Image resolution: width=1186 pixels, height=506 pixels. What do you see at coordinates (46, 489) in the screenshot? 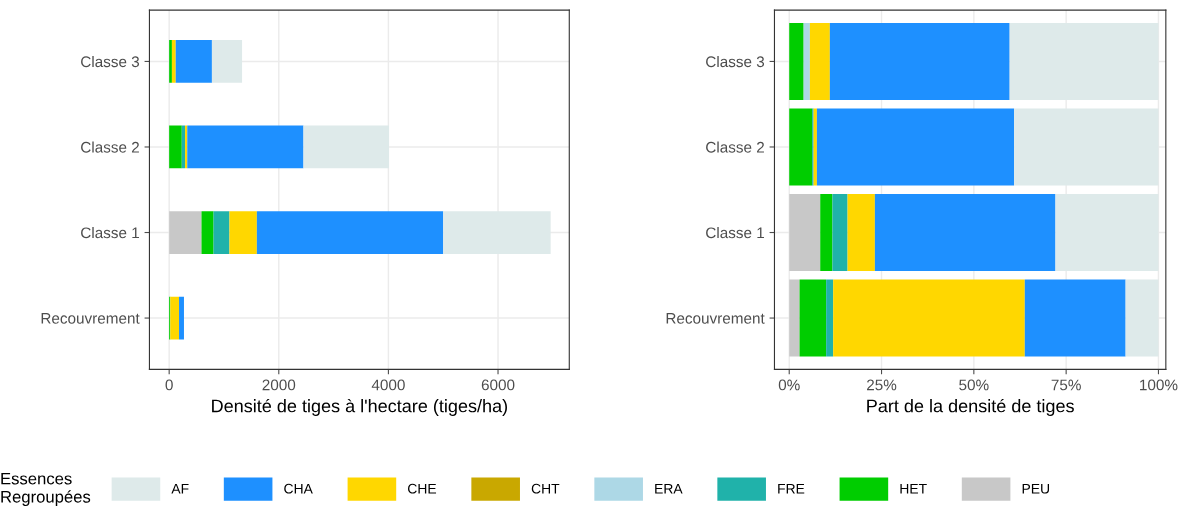
I see `legend-title: Essences Regroupées` at bounding box center [46, 489].